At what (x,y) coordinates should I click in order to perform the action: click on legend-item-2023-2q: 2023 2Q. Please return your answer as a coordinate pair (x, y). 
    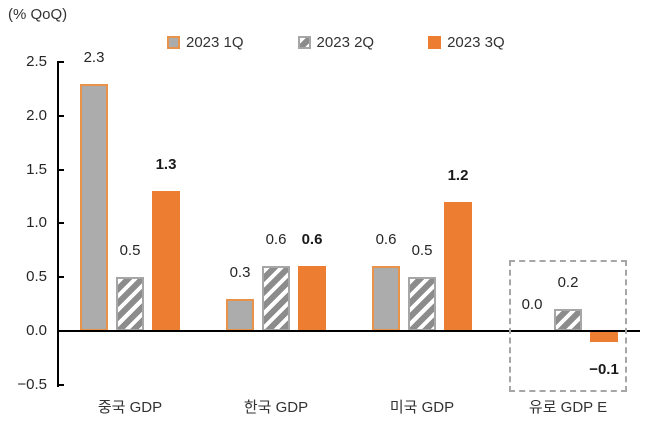
    Looking at the image, I should click on (336, 42).